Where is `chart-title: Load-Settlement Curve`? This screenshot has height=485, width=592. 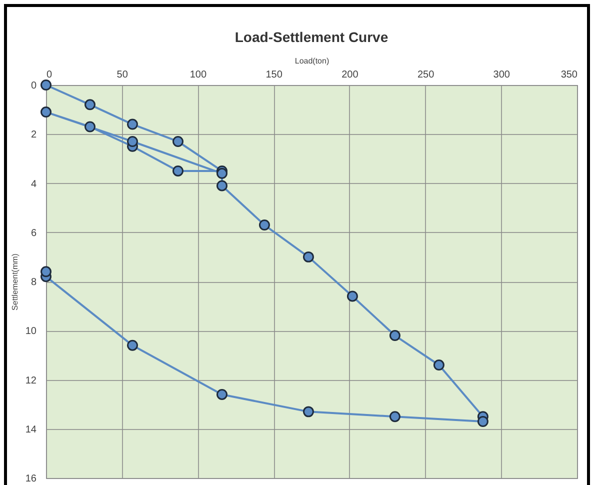 chart-title: Load-Settlement Curve is located at coordinates (311, 37).